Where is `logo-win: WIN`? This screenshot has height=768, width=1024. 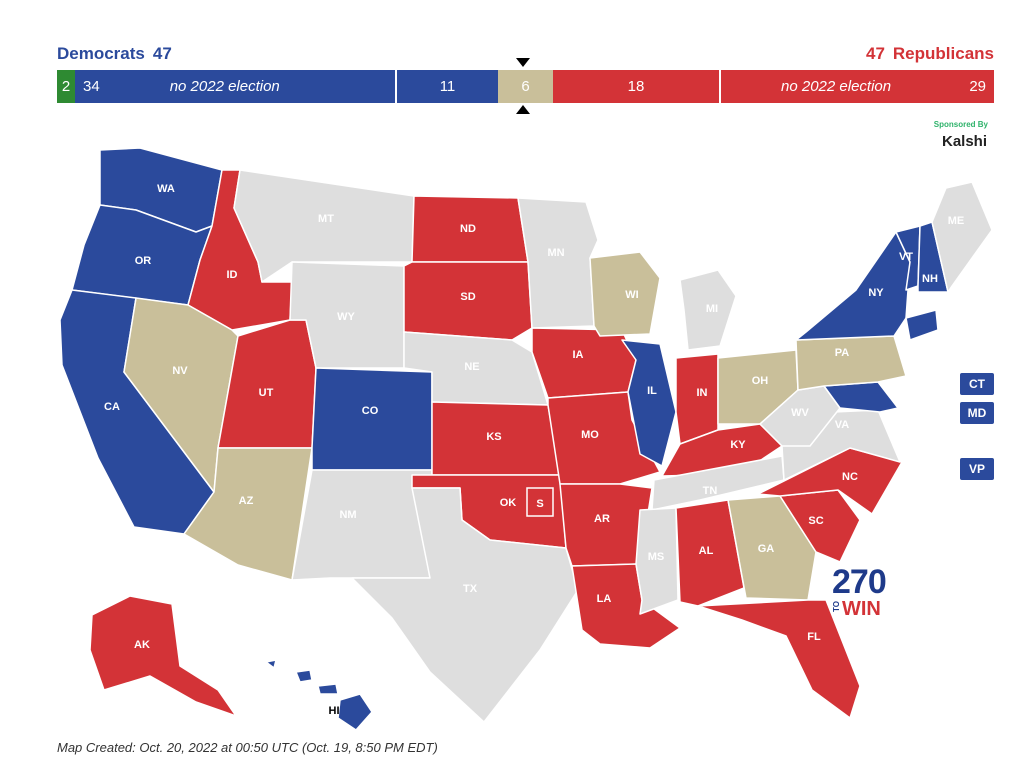 logo-win: WIN is located at coordinates (861, 609).